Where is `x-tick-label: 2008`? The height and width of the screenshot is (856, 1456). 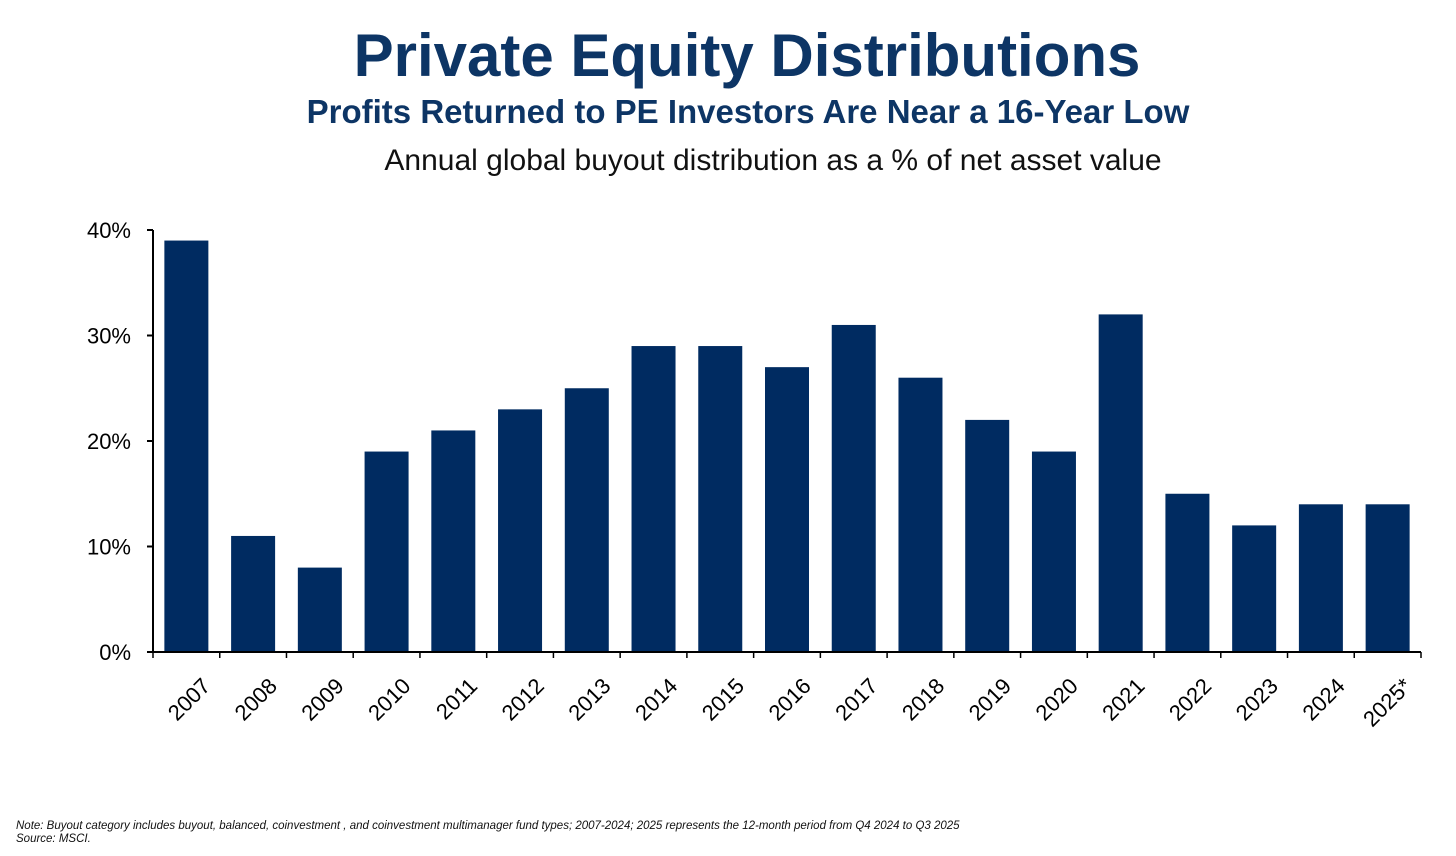
x-tick-label: 2008 is located at coordinates (256, 699).